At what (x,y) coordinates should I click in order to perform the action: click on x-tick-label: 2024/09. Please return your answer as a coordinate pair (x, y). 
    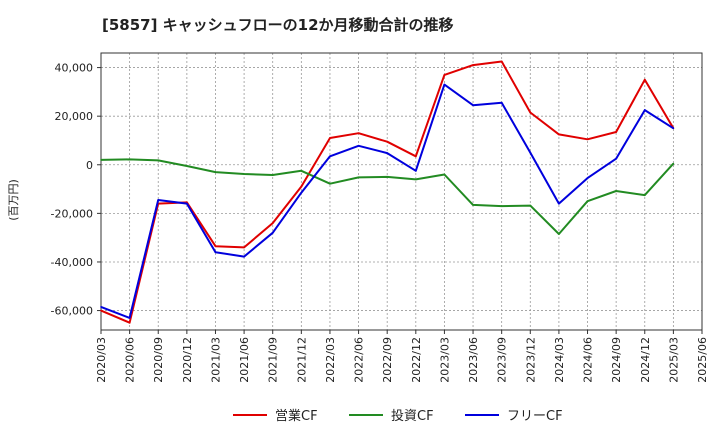
    Looking at the image, I should click on (616, 360).